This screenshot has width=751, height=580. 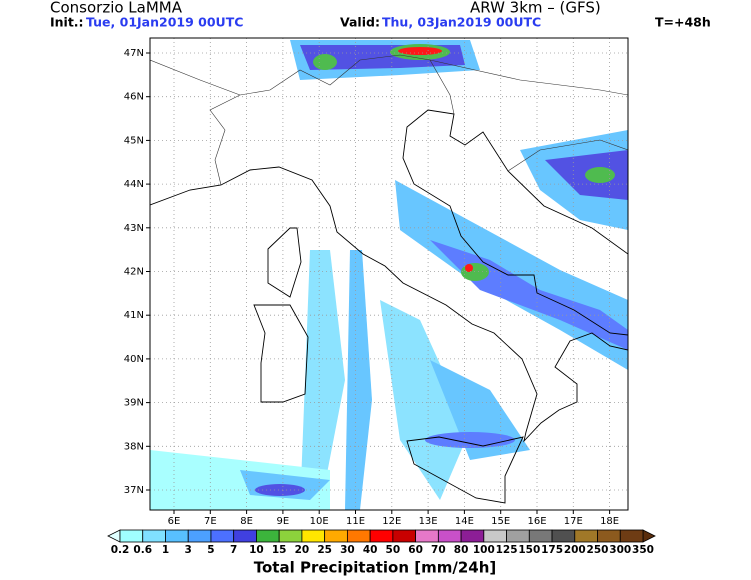 I want to click on colorbar-label: 350, so click(x=643, y=550).